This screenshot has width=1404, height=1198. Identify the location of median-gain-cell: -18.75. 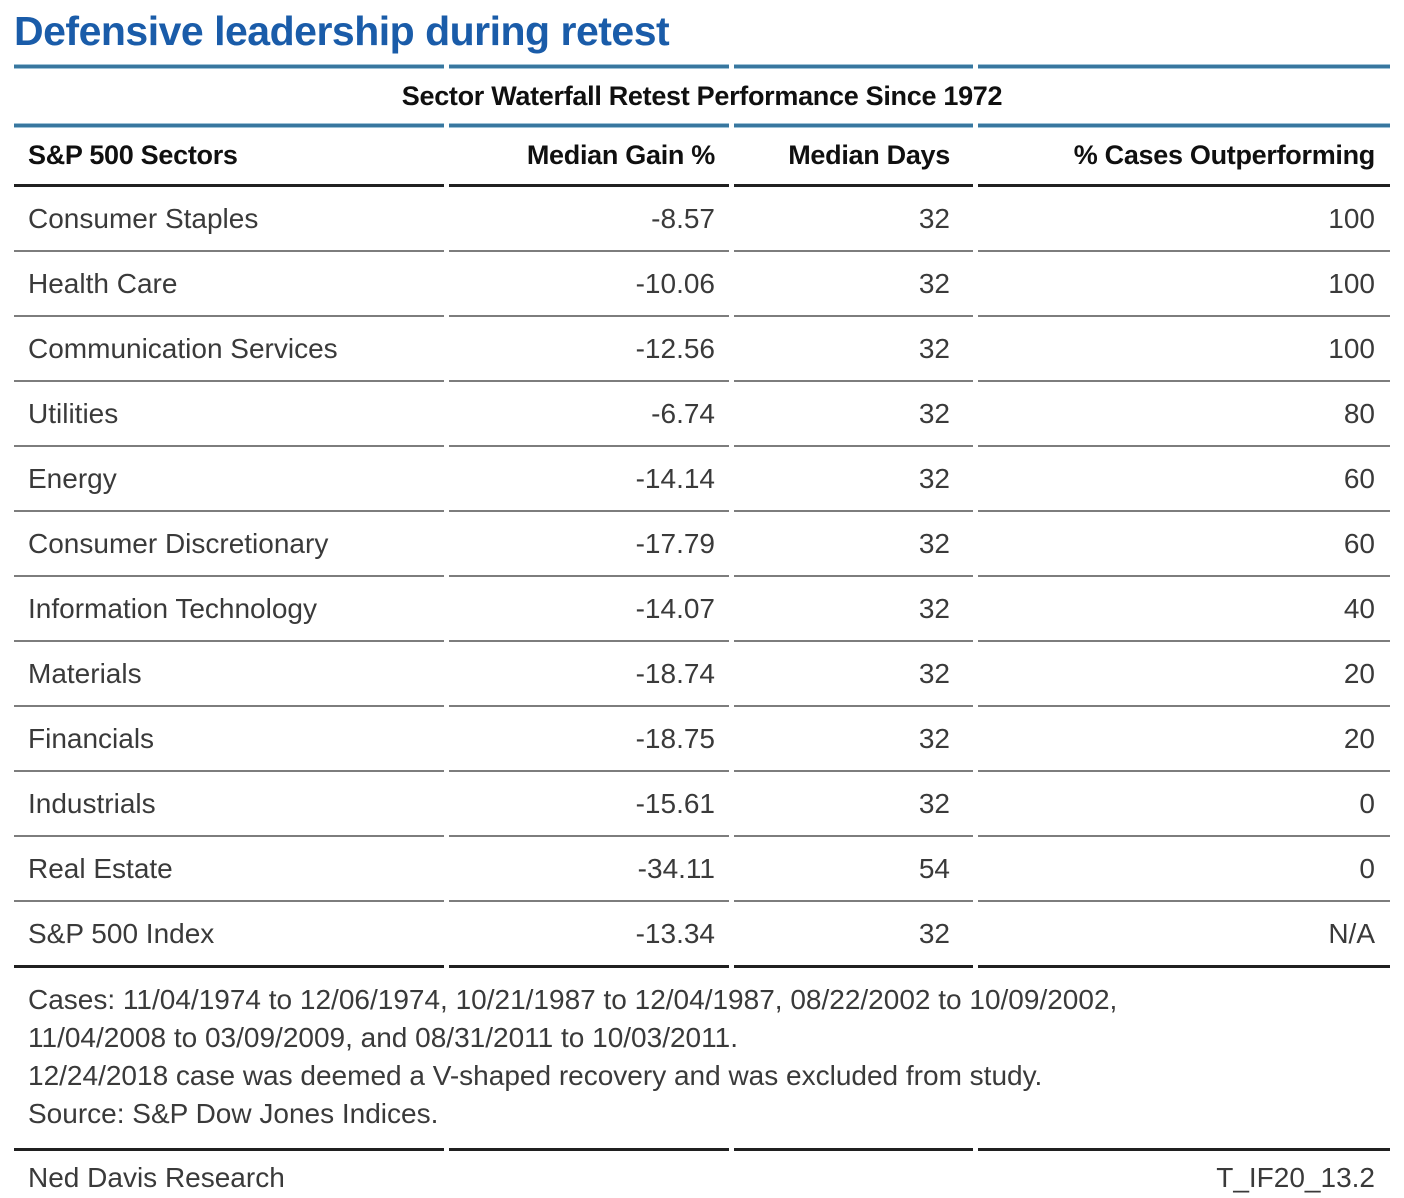
(675, 738).